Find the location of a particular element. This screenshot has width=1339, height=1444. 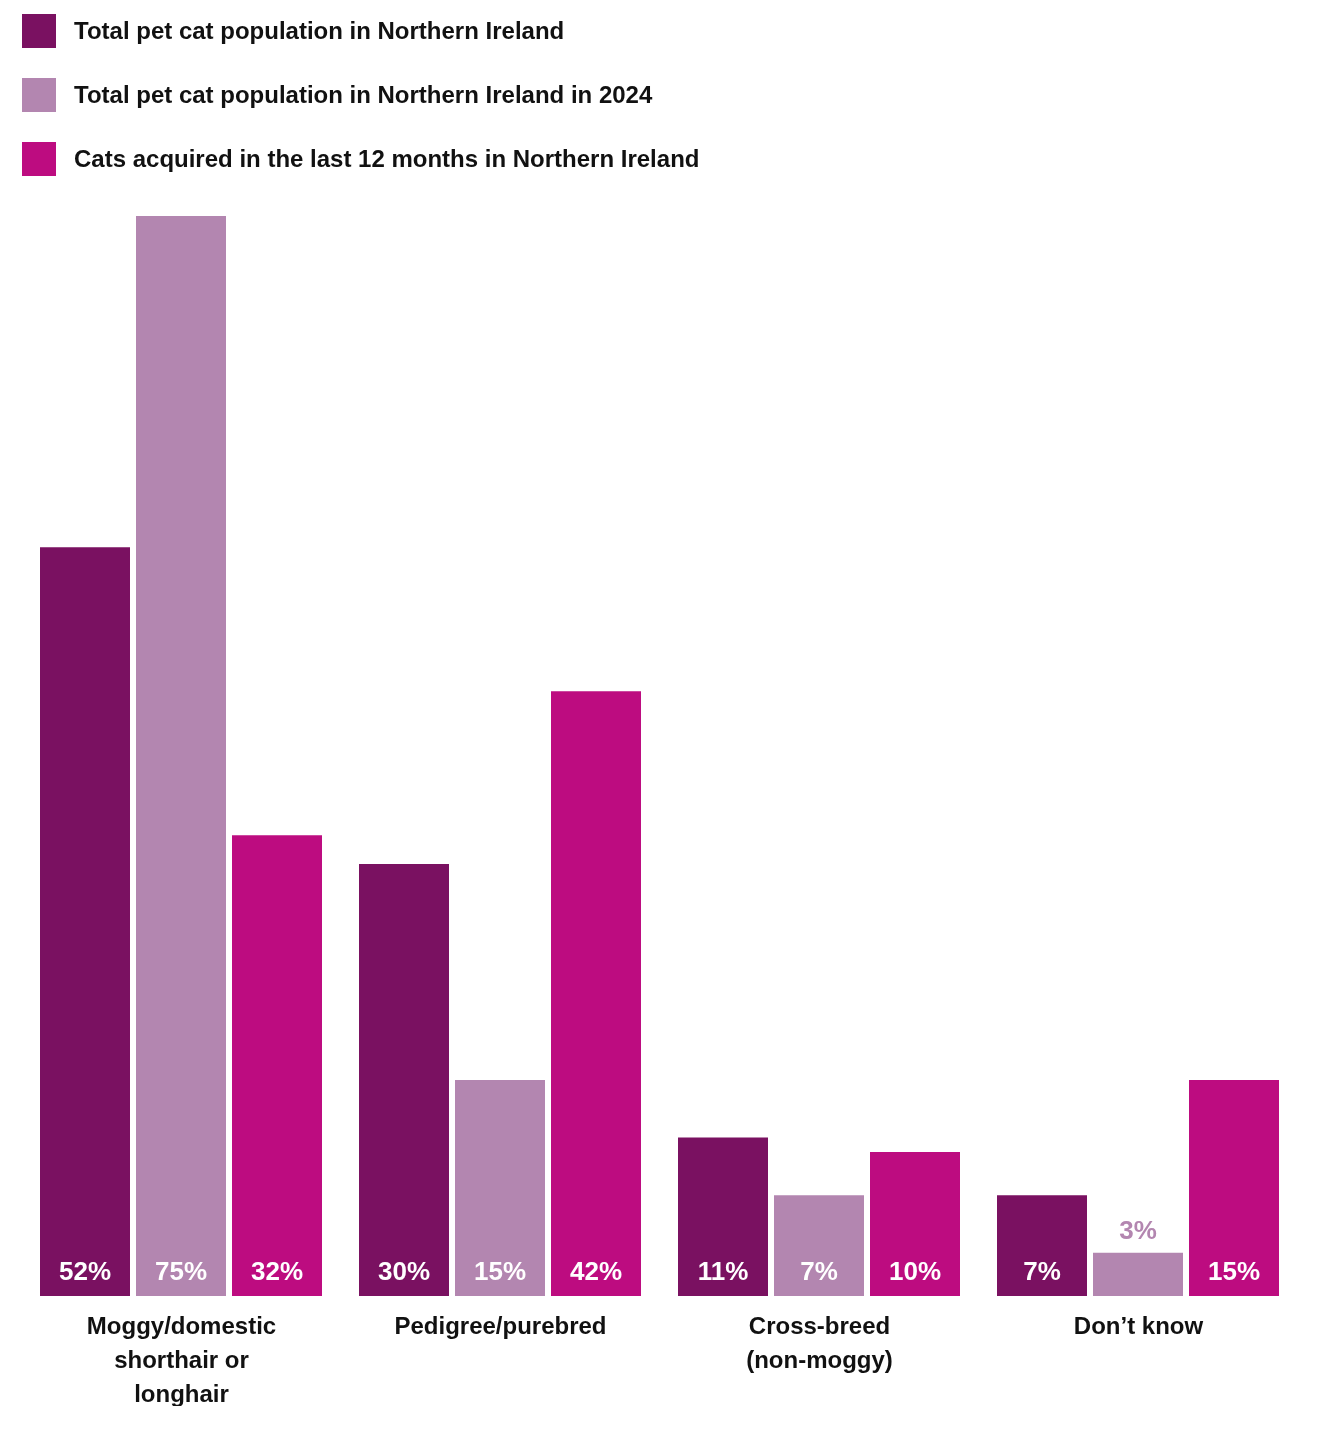

data-label: 32% is located at coordinates (277, 1271).